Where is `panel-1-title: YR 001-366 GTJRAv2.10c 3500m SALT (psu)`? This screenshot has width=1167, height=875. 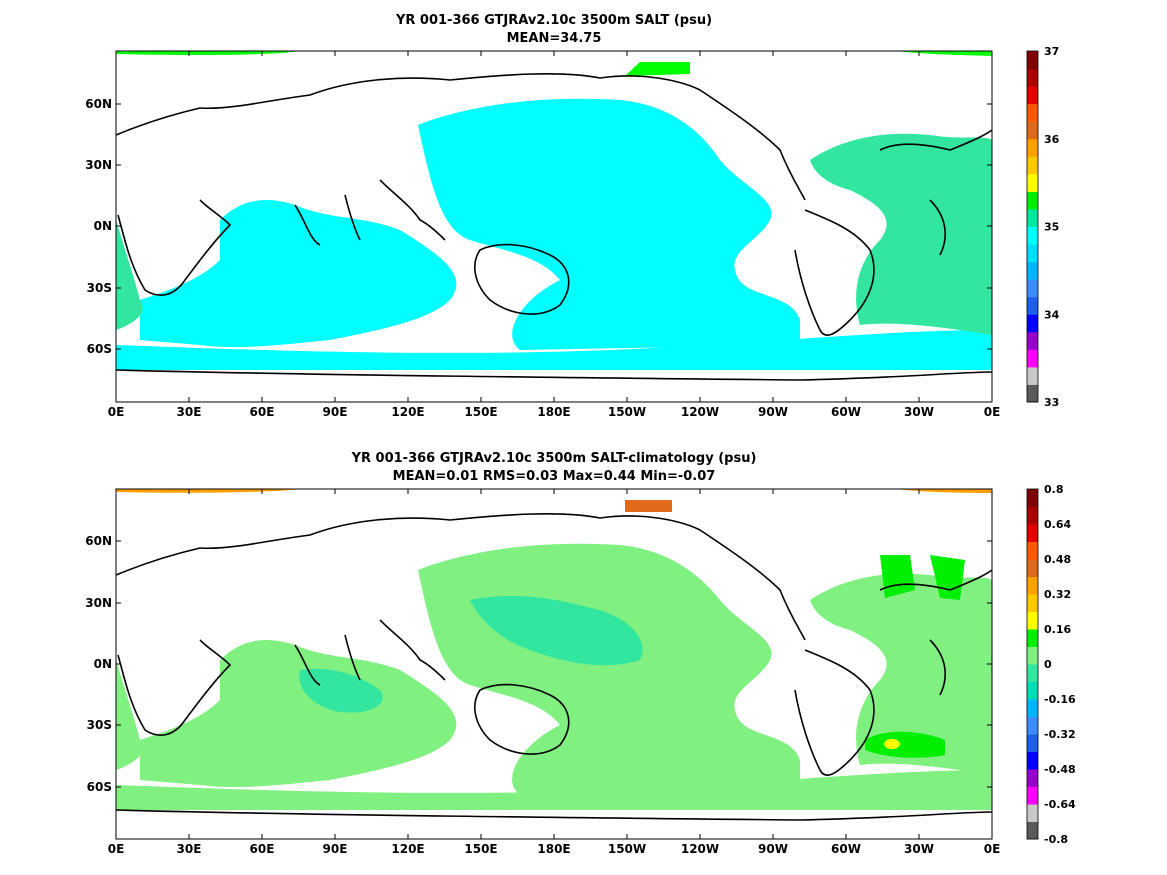
panel-1-title: YR 001-366 GTJRAv2.10c 3500m SALT (psu) is located at coordinates (554, 20).